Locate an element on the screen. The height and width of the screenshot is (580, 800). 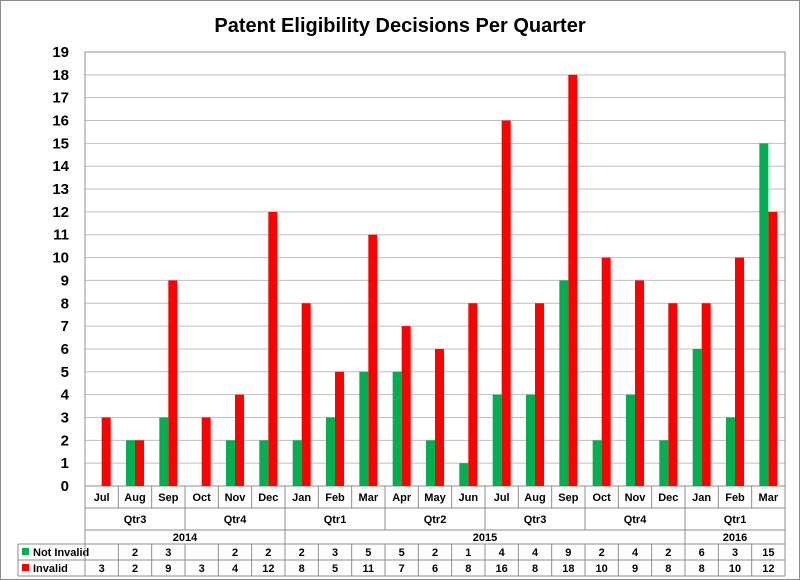
x-tick-label: Jul is located at coordinates (502, 498).